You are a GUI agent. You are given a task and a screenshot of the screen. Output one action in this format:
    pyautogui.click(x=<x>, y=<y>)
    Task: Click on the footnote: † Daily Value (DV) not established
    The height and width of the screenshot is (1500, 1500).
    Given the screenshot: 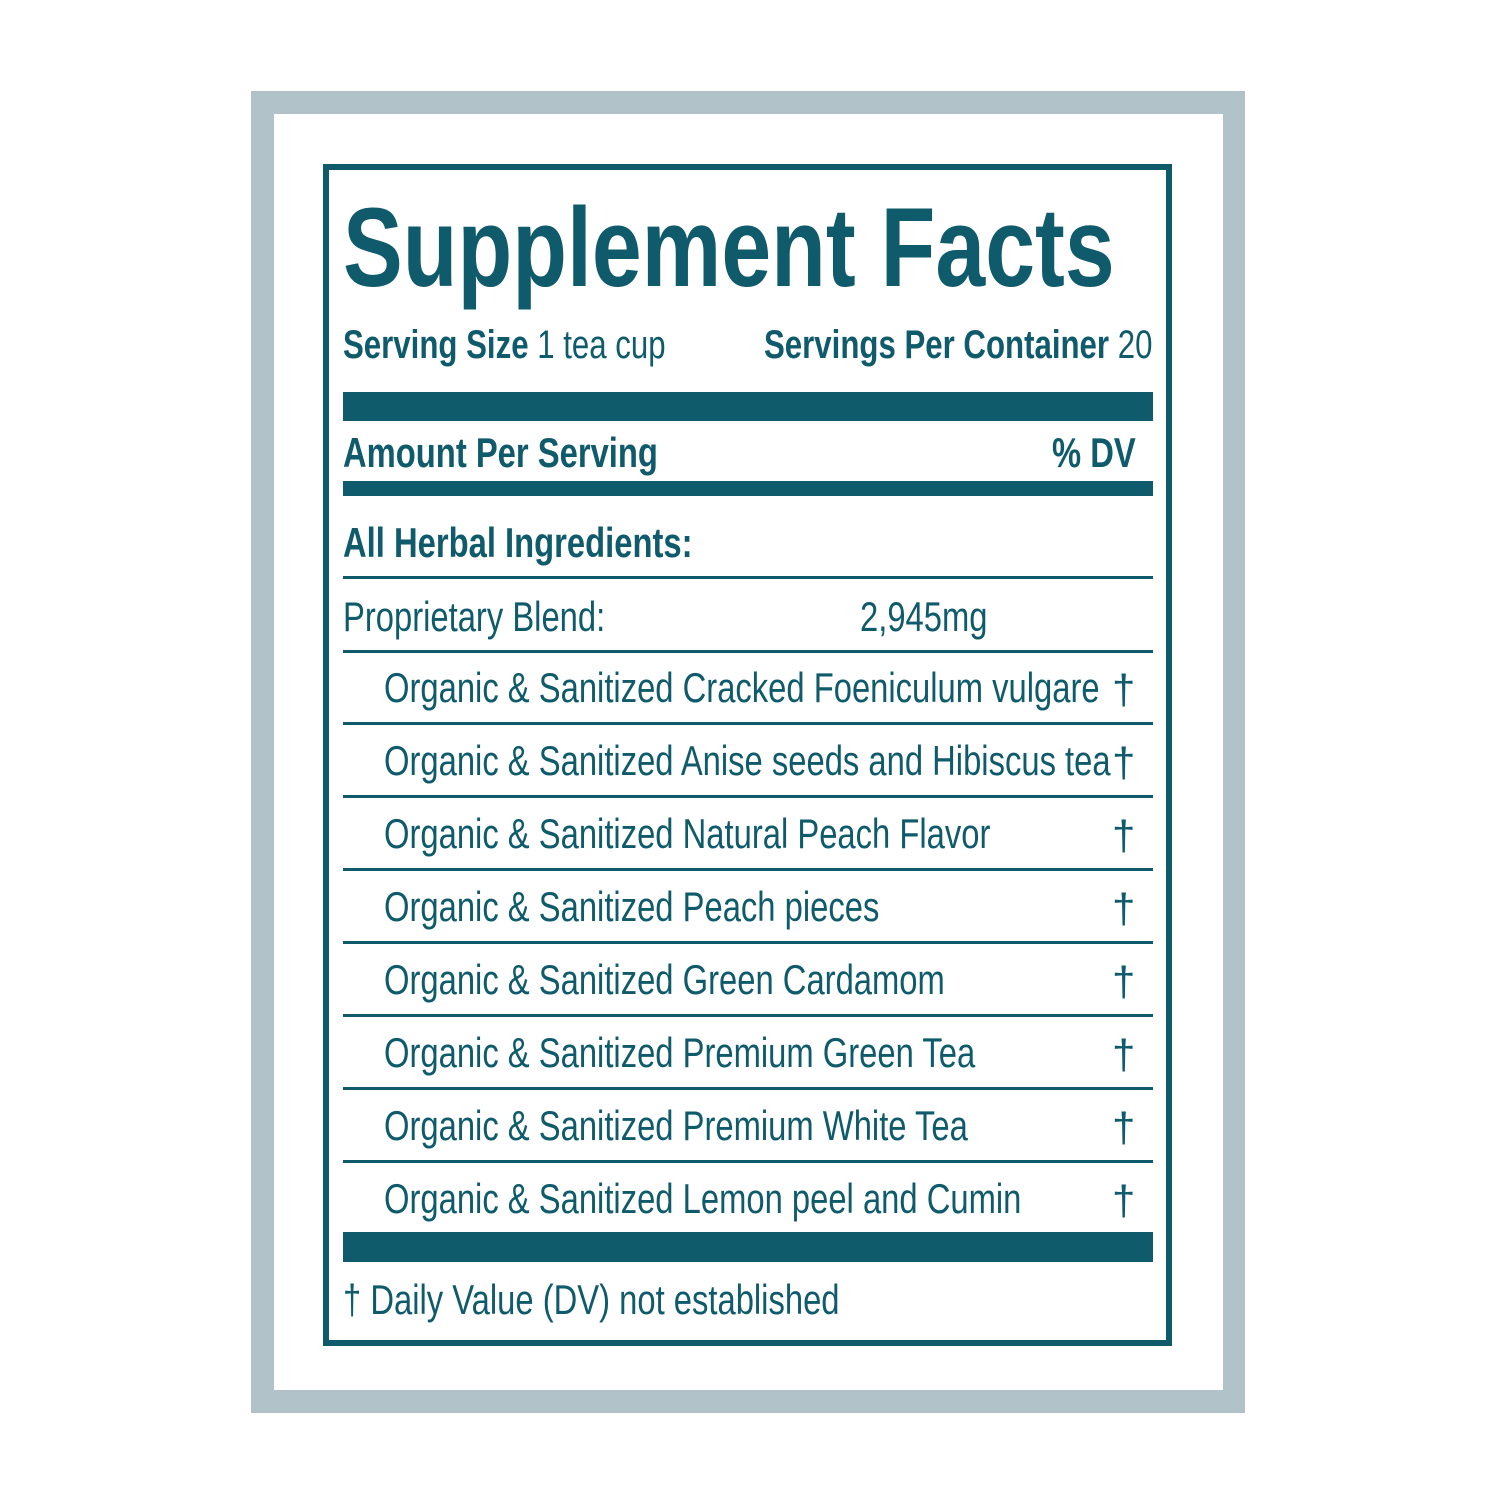 What is the action you would take?
    pyautogui.click(x=591, y=1299)
    